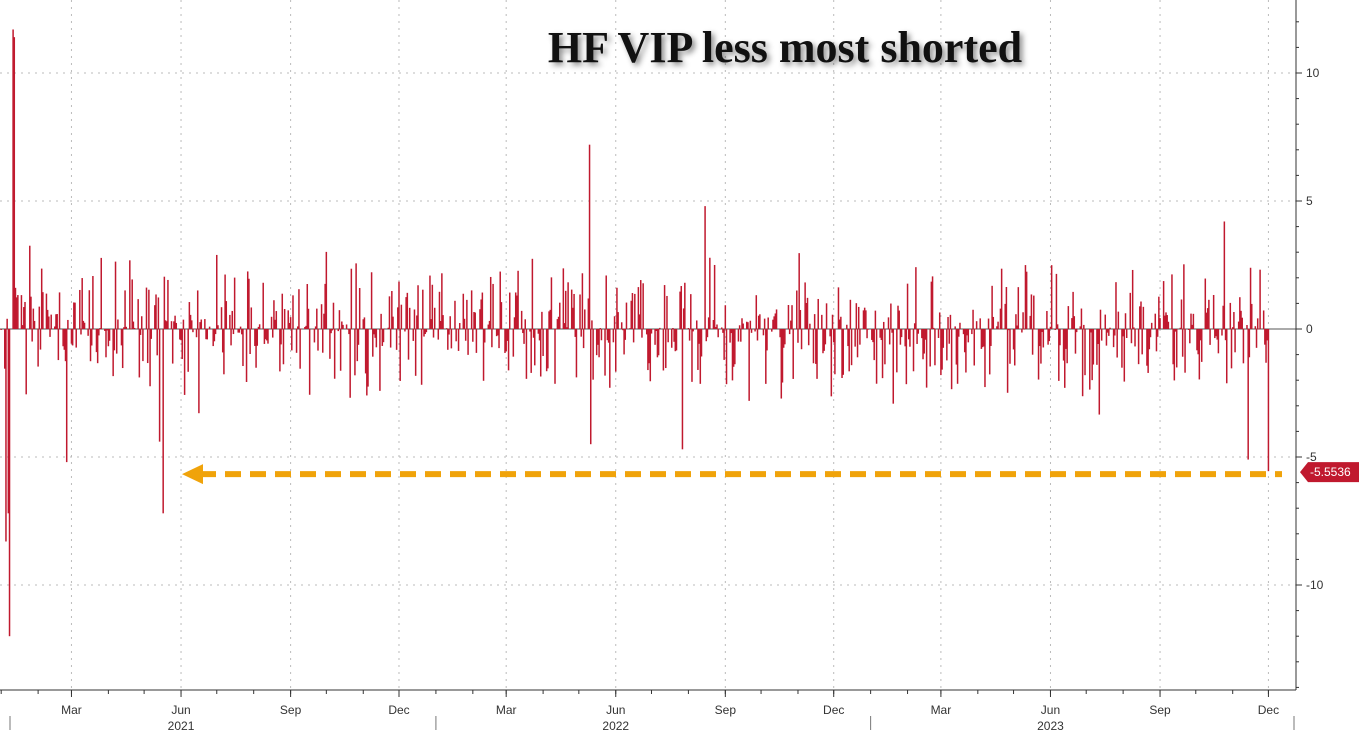 The image size is (1359, 736). Describe the element at coordinates (71, 710) in the screenshot. I see `x-tick-label: Mar` at that location.